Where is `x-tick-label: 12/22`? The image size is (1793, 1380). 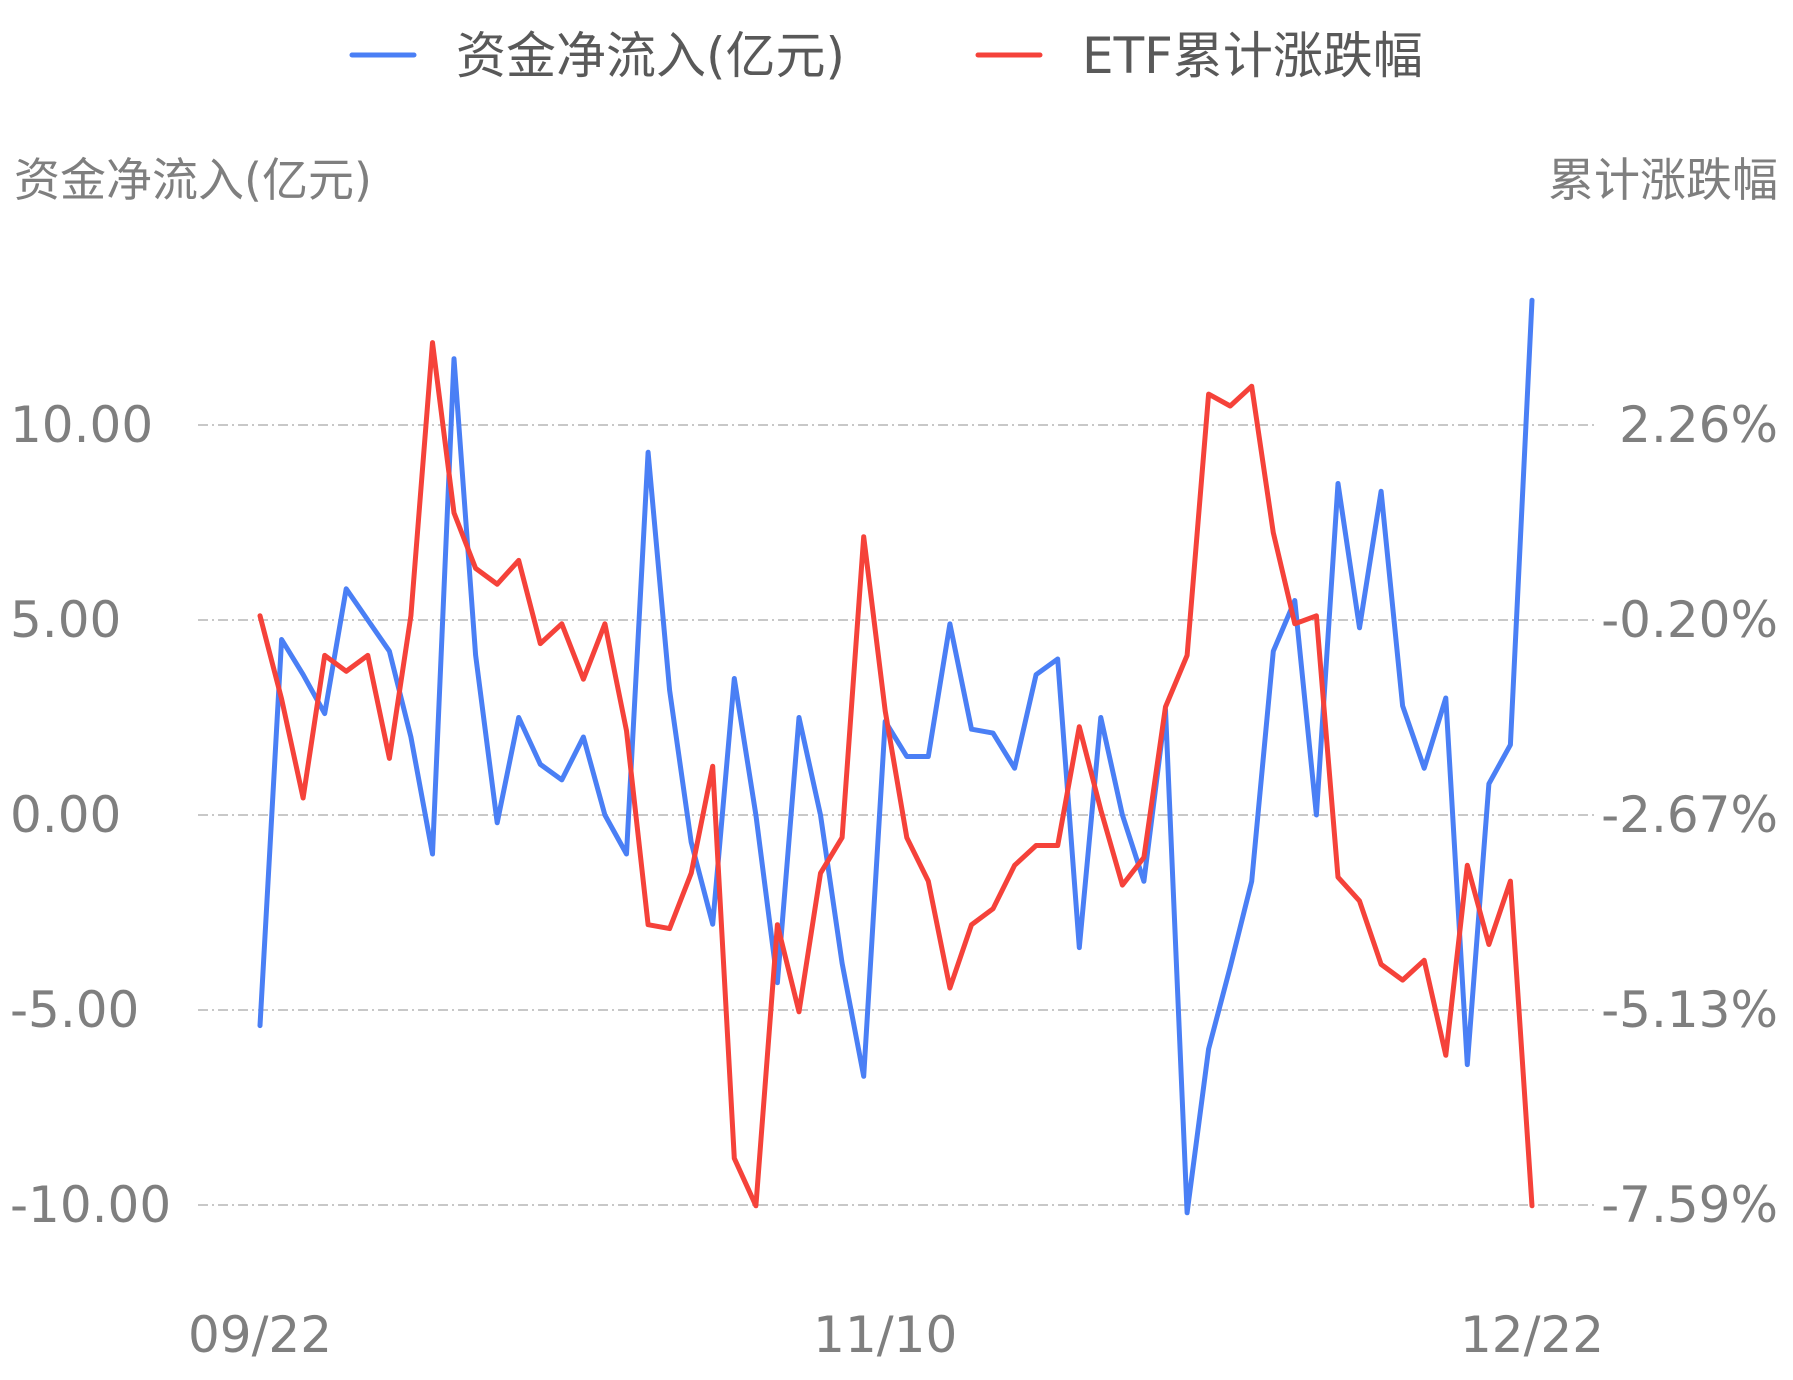
x-tick-label: 12/22 is located at coordinates (1532, 1335).